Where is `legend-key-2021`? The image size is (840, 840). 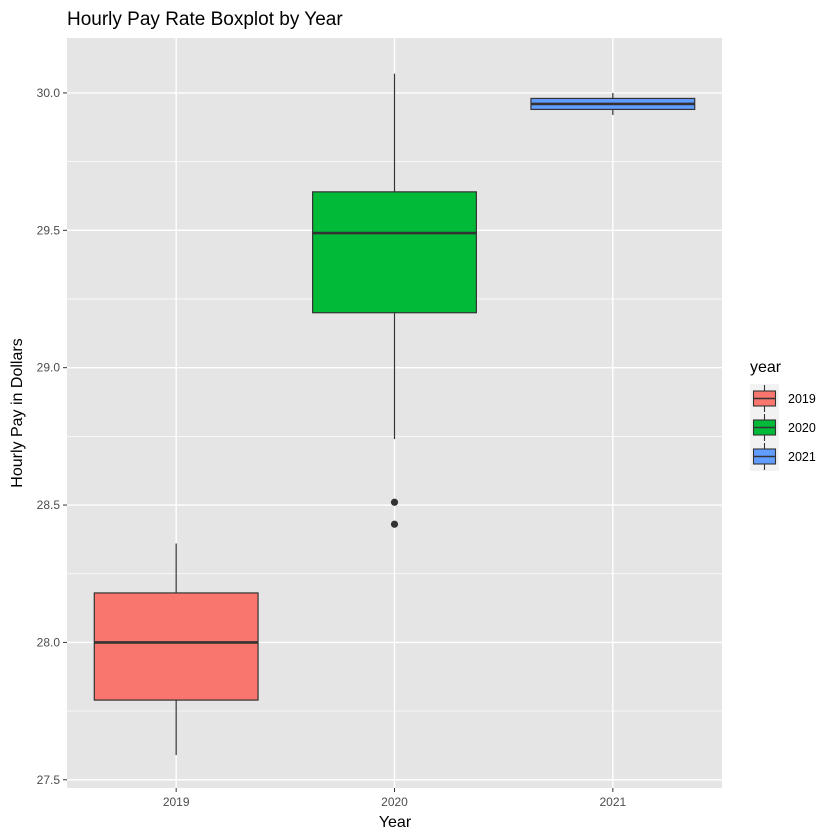 legend-key-2021 is located at coordinates (764, 456).